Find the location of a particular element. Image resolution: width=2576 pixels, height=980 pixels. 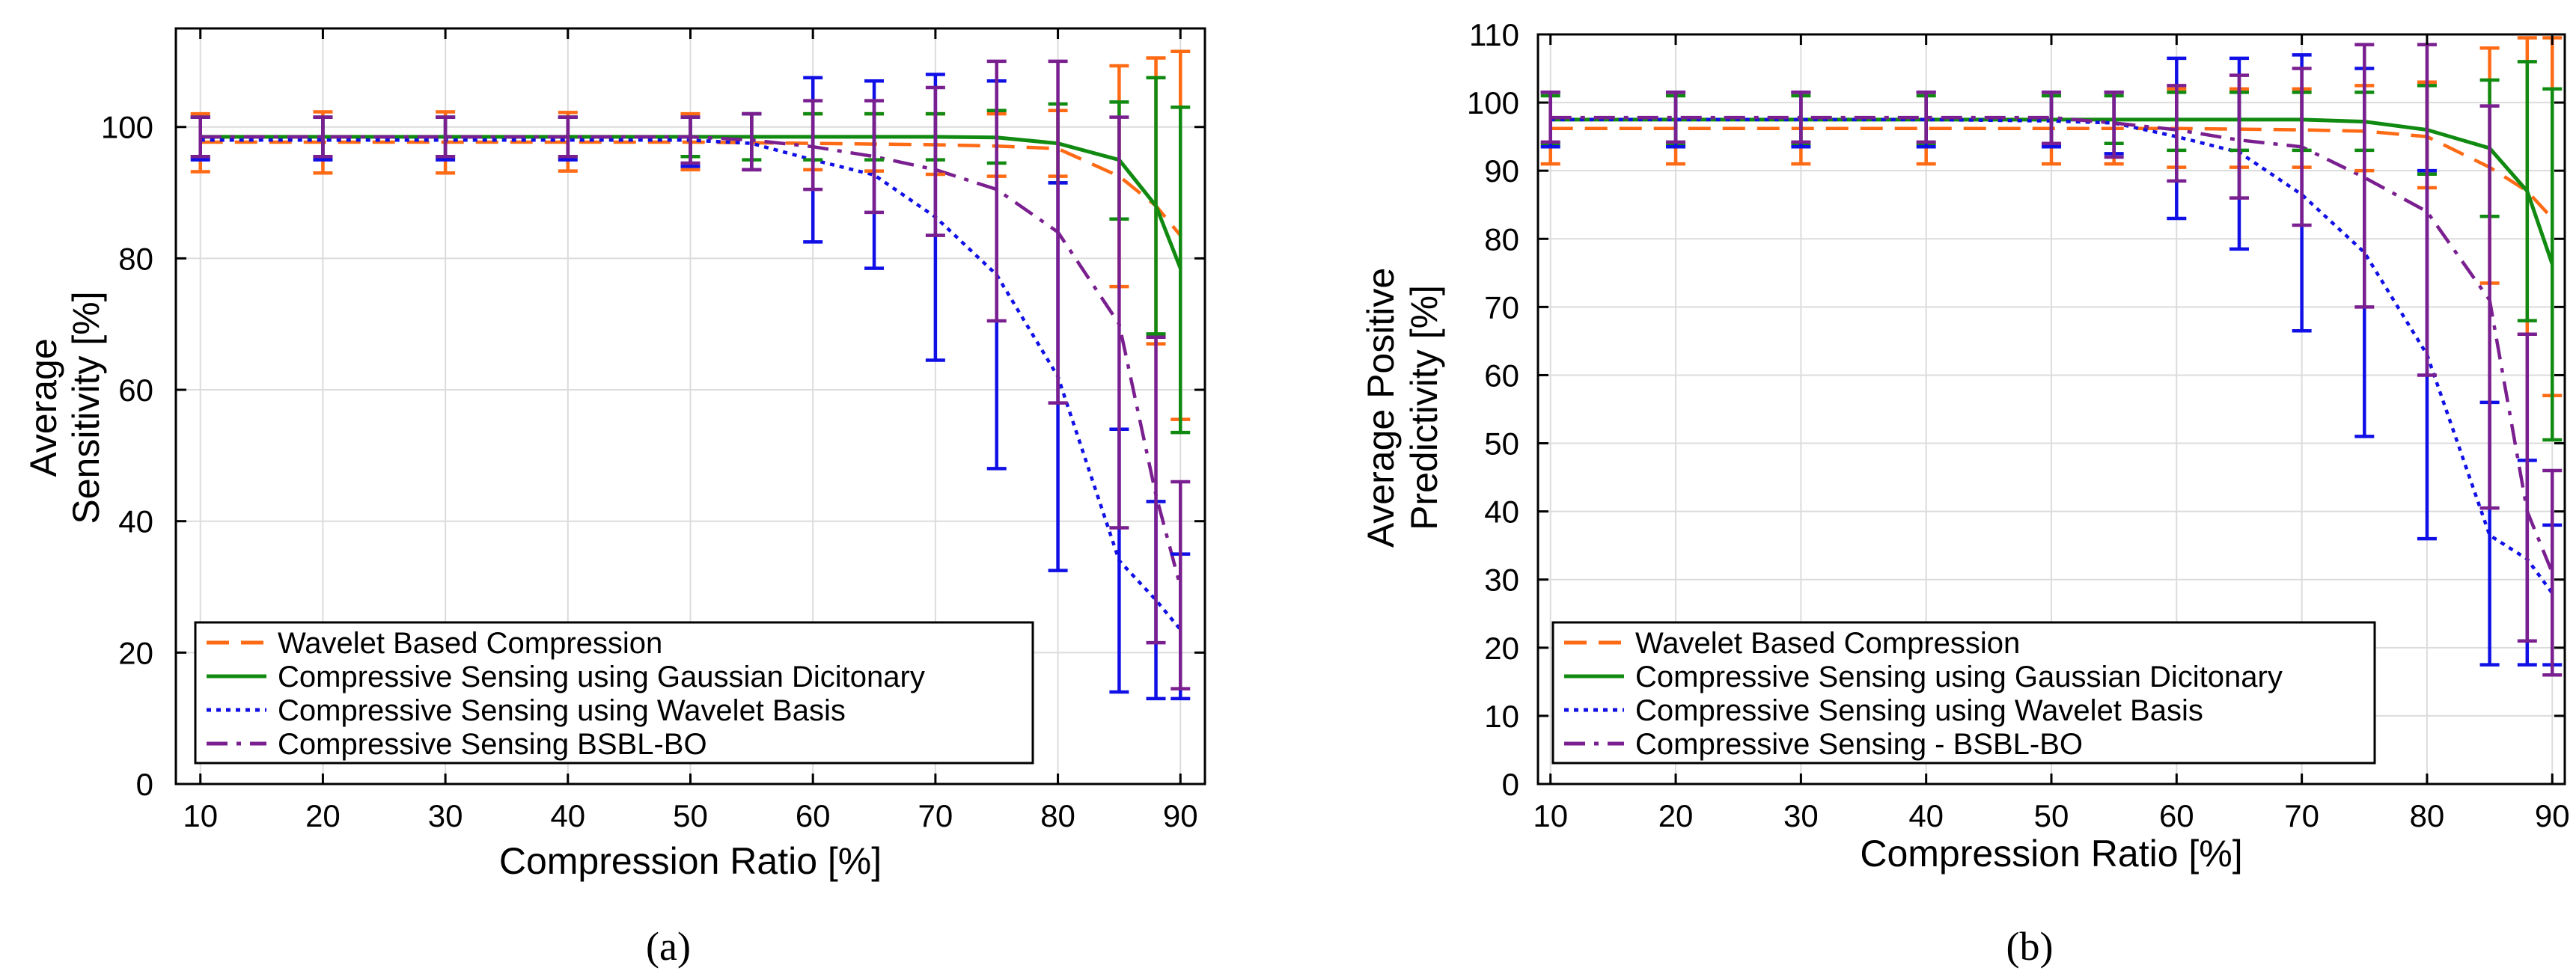

series-line-gaussian is located at coordinates (2052, 191).